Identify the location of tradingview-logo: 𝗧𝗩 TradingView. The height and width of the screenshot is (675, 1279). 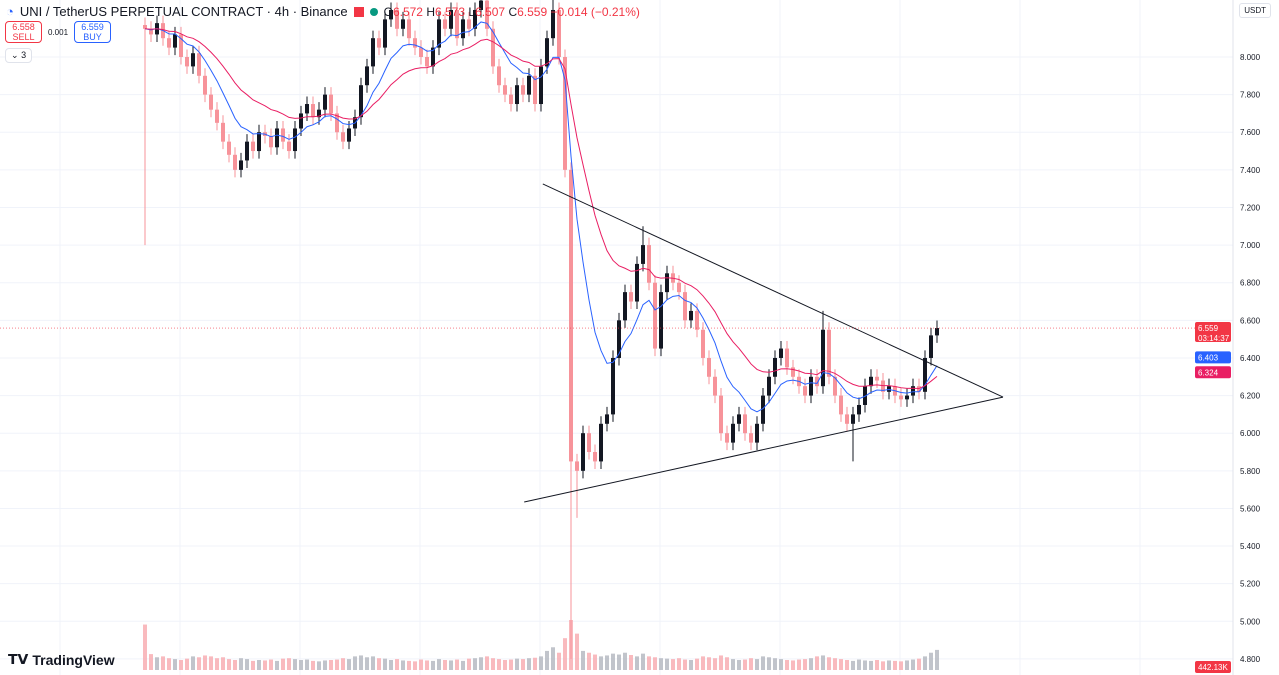
(61, 659).